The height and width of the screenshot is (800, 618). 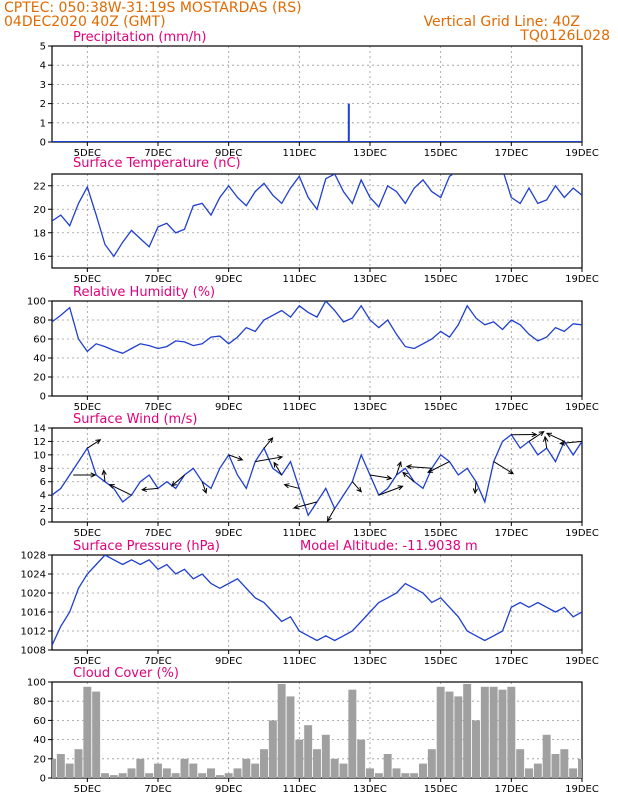 I want to click on cloud-cover-xtick-label: 9DEC, so click(x=228, y=789).